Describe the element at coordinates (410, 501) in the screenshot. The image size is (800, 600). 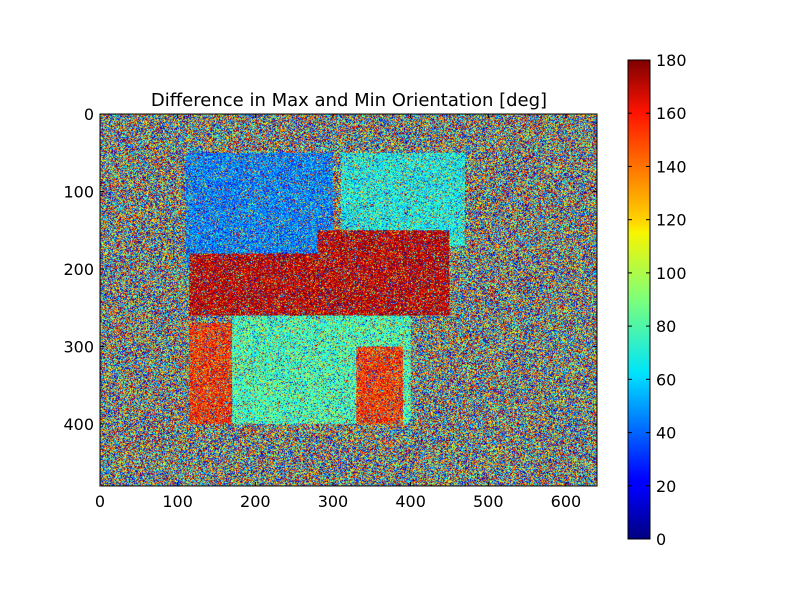
I see `x-tick-label: 400` at that location.